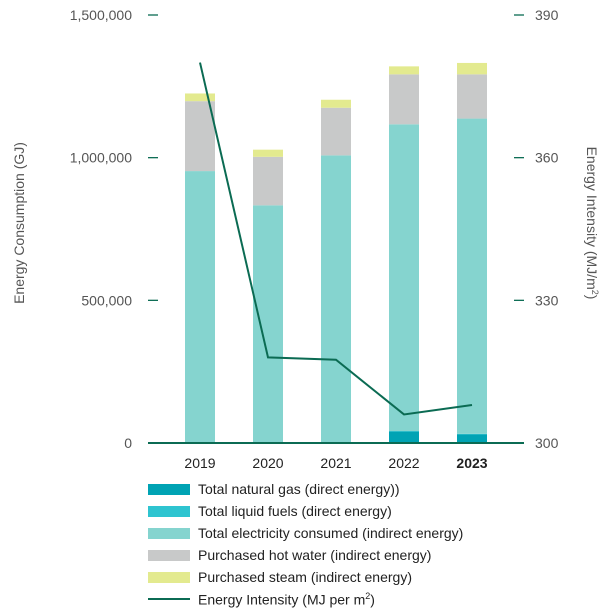 Image resolution: width=601 pixels, height=610 pixels. Describe the element at coordinates (114, 229) in the screenshot. I see `left-axis: 0 500,000 1,000,000 1,500,000` at that location.